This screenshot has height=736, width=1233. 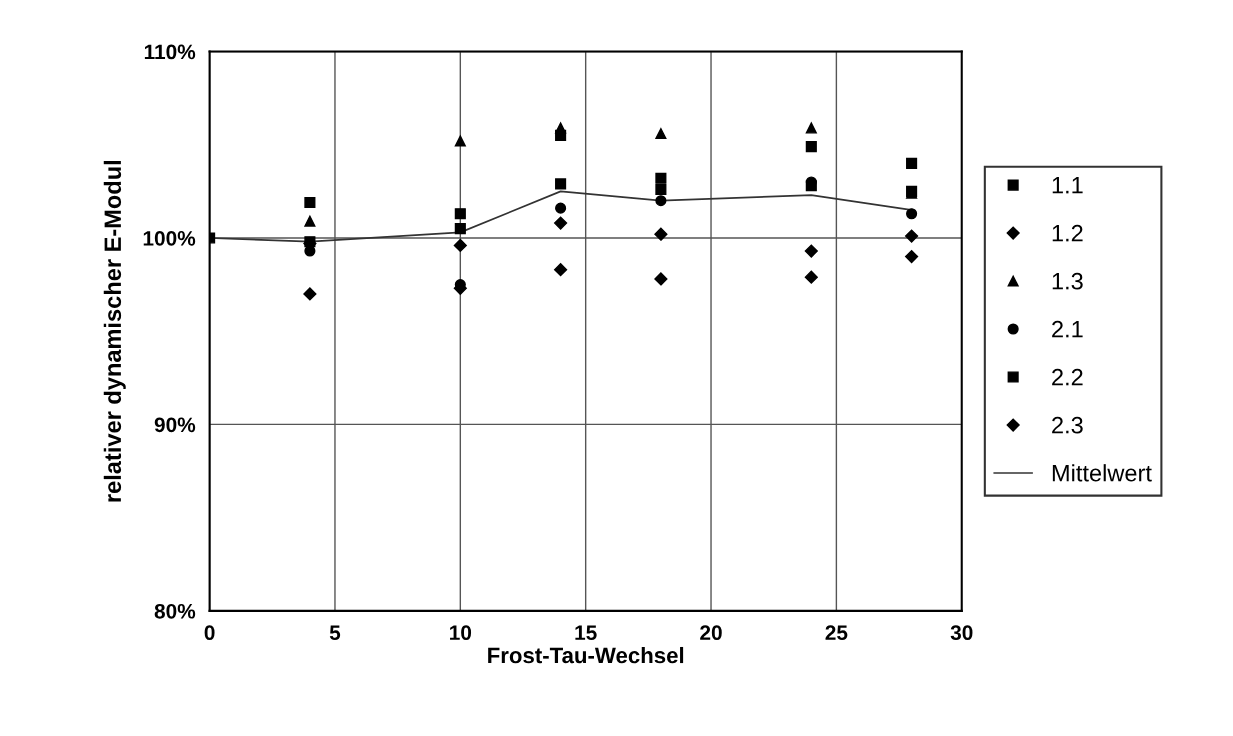 I want to click on x-axis-title: Frost-Tau-Wechsel, so click(x=586, y=655).